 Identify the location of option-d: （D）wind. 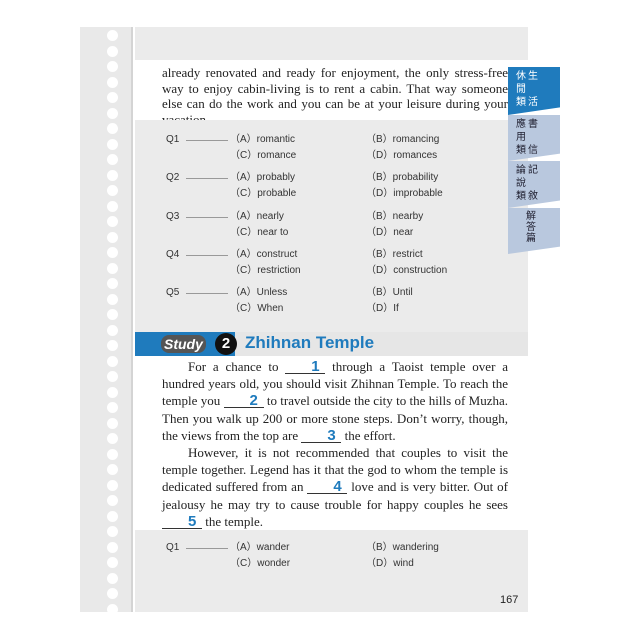
(390, 563).